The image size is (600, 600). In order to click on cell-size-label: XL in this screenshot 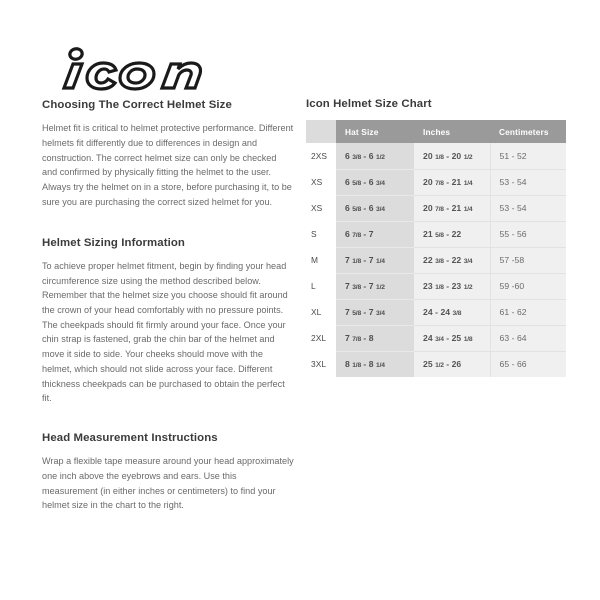, I will do `click(321, 312)`.